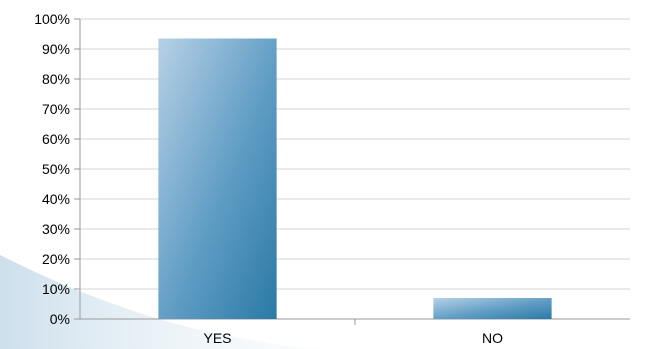  Describe the element at coordinates (56, 229) in the screenshot. I see `y-tick-label: 30%` at that location.